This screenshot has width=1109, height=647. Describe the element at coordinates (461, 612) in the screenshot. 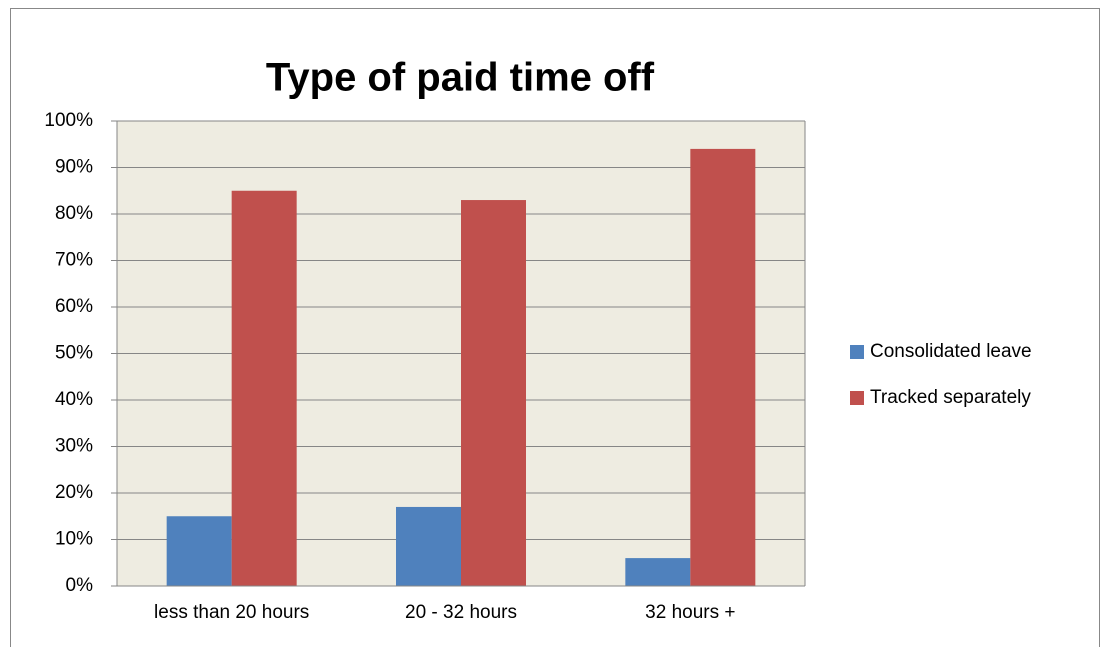

I see `x-tick-label: 20 - 32 hours` at that location.